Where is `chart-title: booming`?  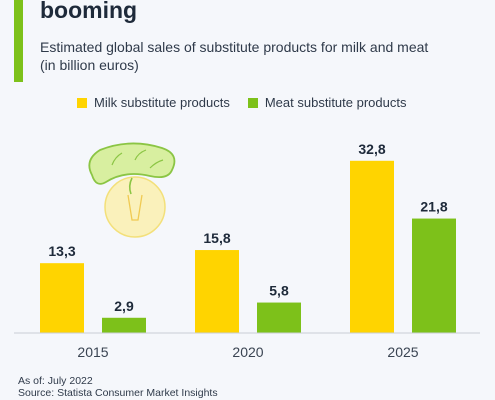 chart-title: booming is located at coordinates (89, 11).